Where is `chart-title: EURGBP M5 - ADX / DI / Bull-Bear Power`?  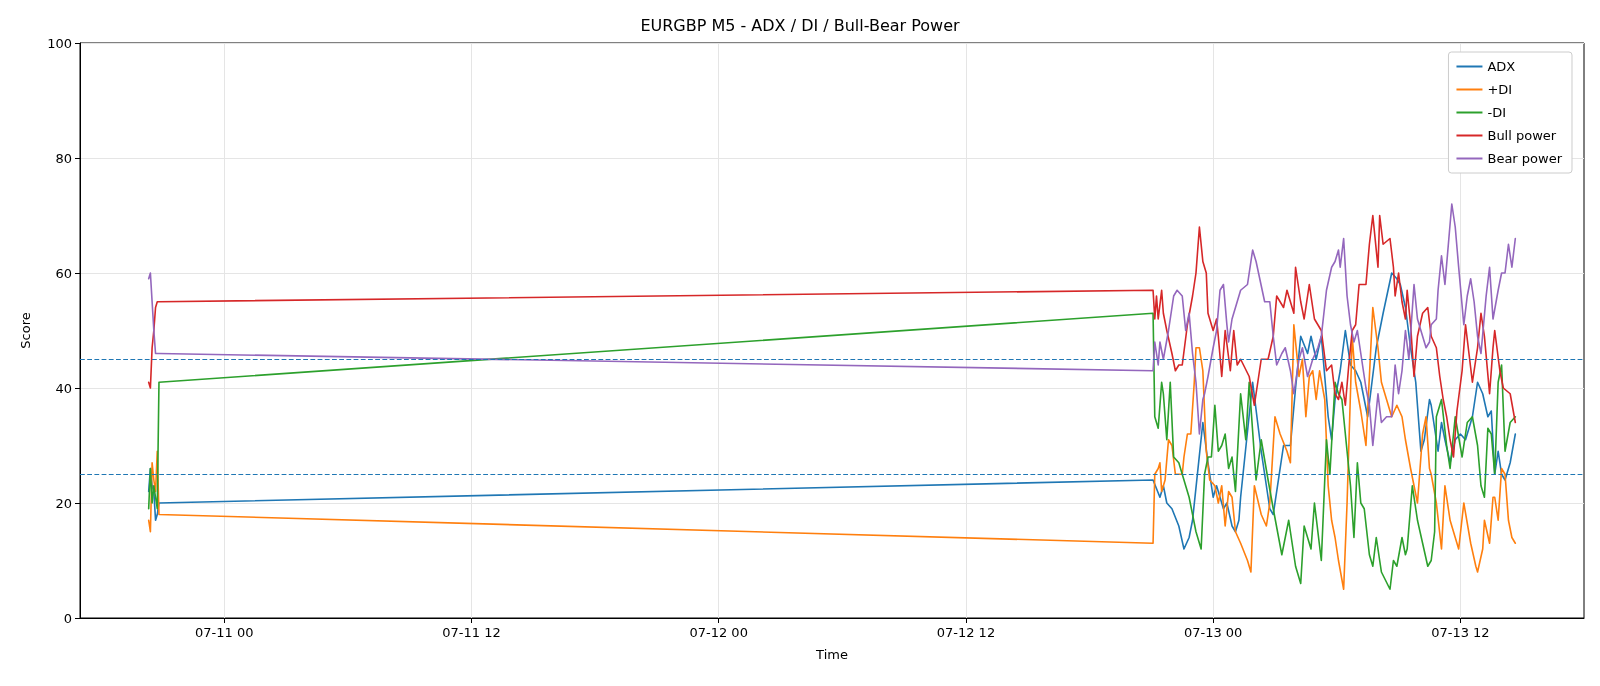
chart-title: EURGBP M5 - ADX / DI / Bull-Bear Power is located at coordinates (800, 25).